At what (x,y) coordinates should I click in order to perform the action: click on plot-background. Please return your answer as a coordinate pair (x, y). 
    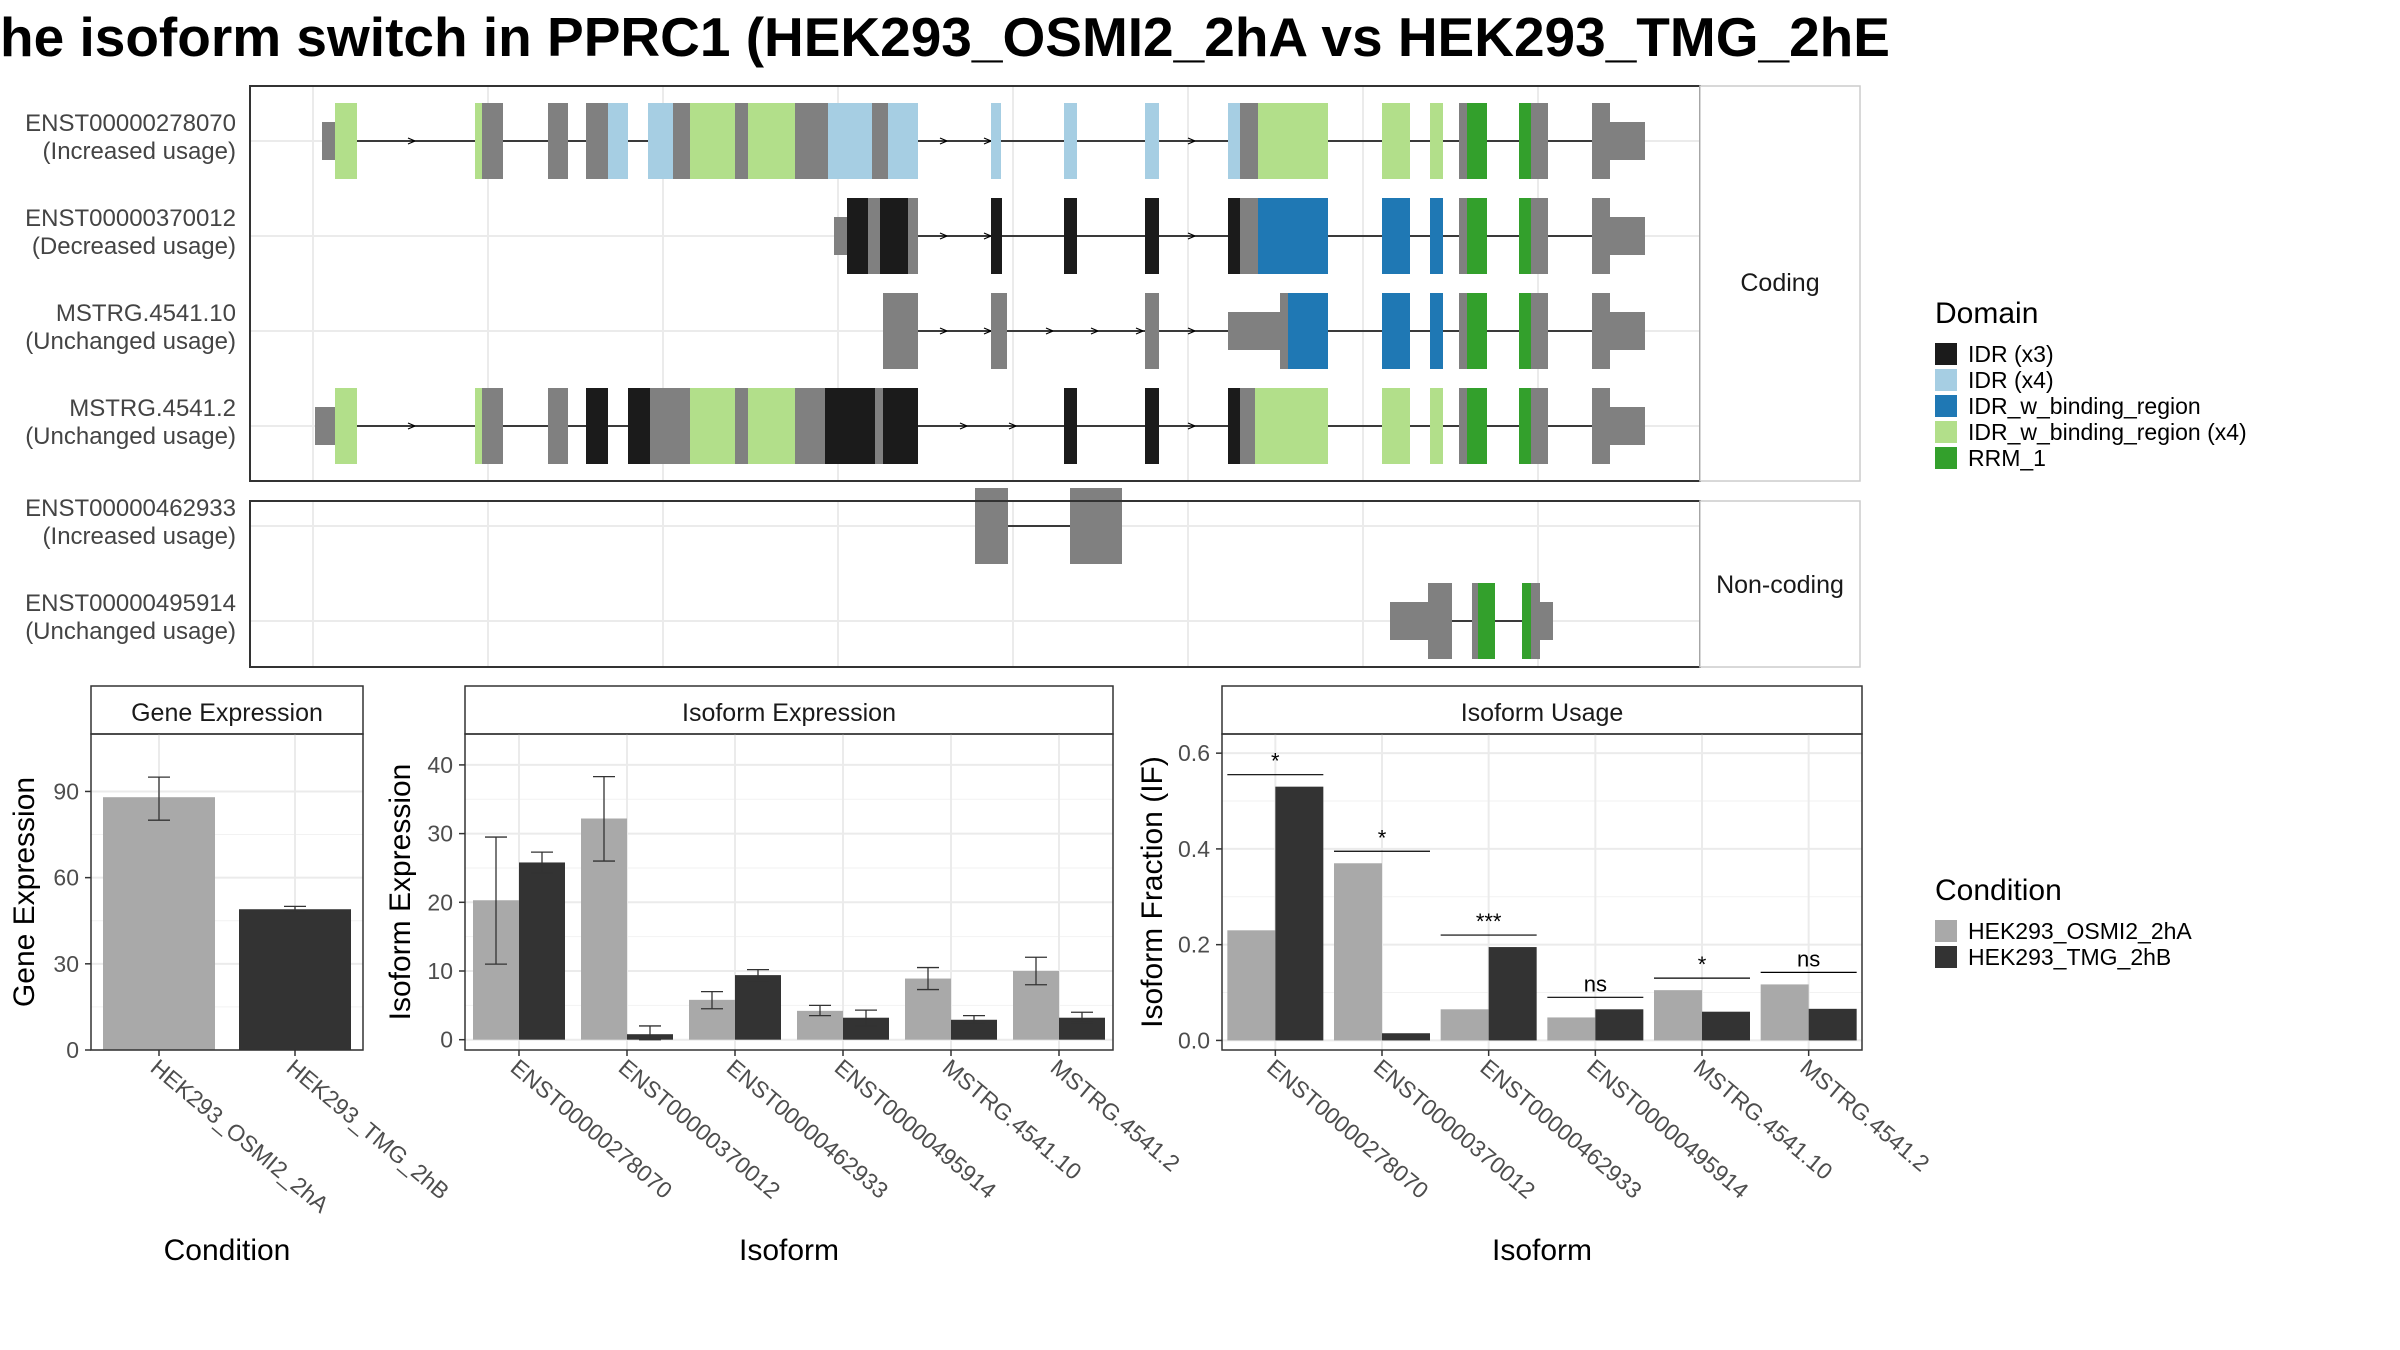
    Looking at the image, I should click on (789, 892).